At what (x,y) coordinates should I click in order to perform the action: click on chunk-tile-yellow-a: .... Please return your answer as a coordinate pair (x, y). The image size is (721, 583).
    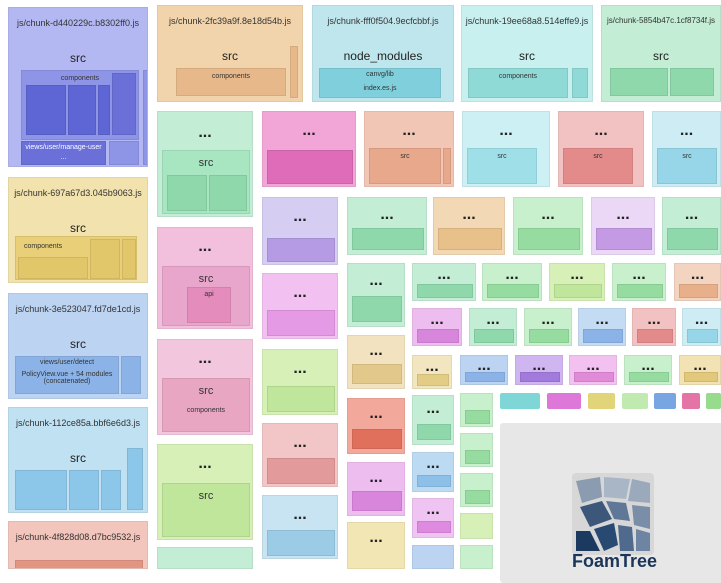
    Looking at the image, I should click on (376, 362).